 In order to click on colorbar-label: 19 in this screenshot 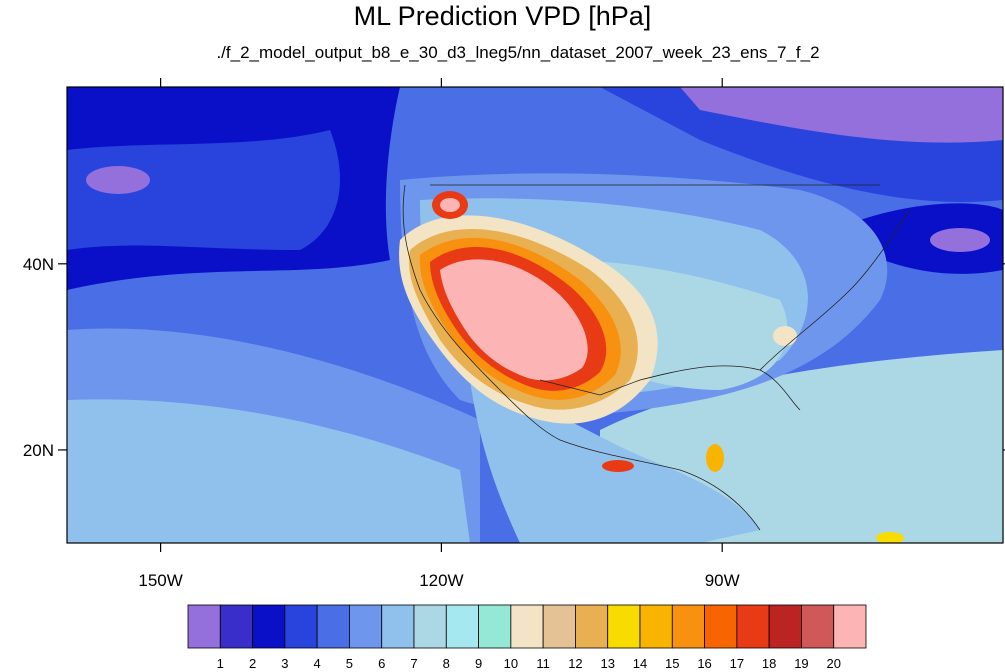, I will do `click(801, 663)`.